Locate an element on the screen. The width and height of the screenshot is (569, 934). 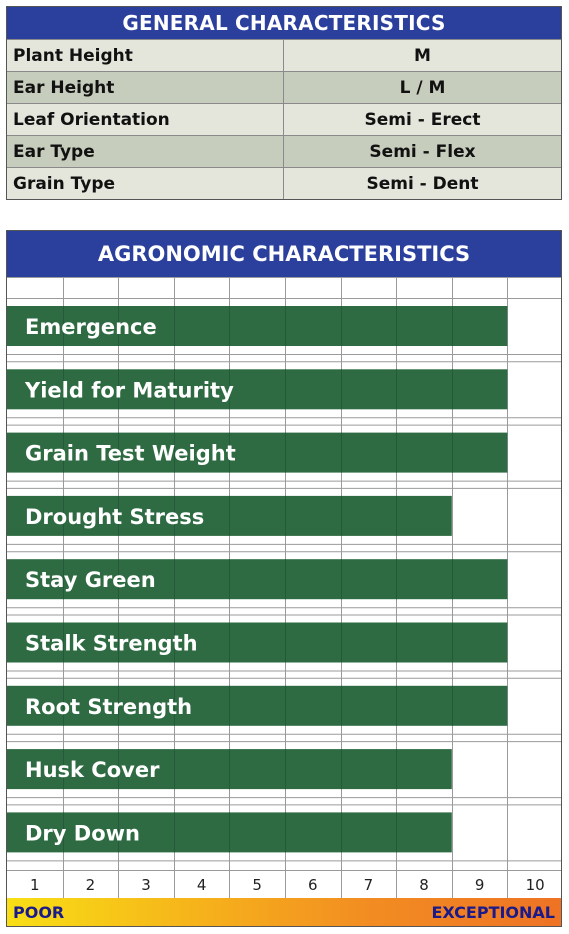
table-row: Ear Type Semi - Flex is located at coordinates (284, 151).